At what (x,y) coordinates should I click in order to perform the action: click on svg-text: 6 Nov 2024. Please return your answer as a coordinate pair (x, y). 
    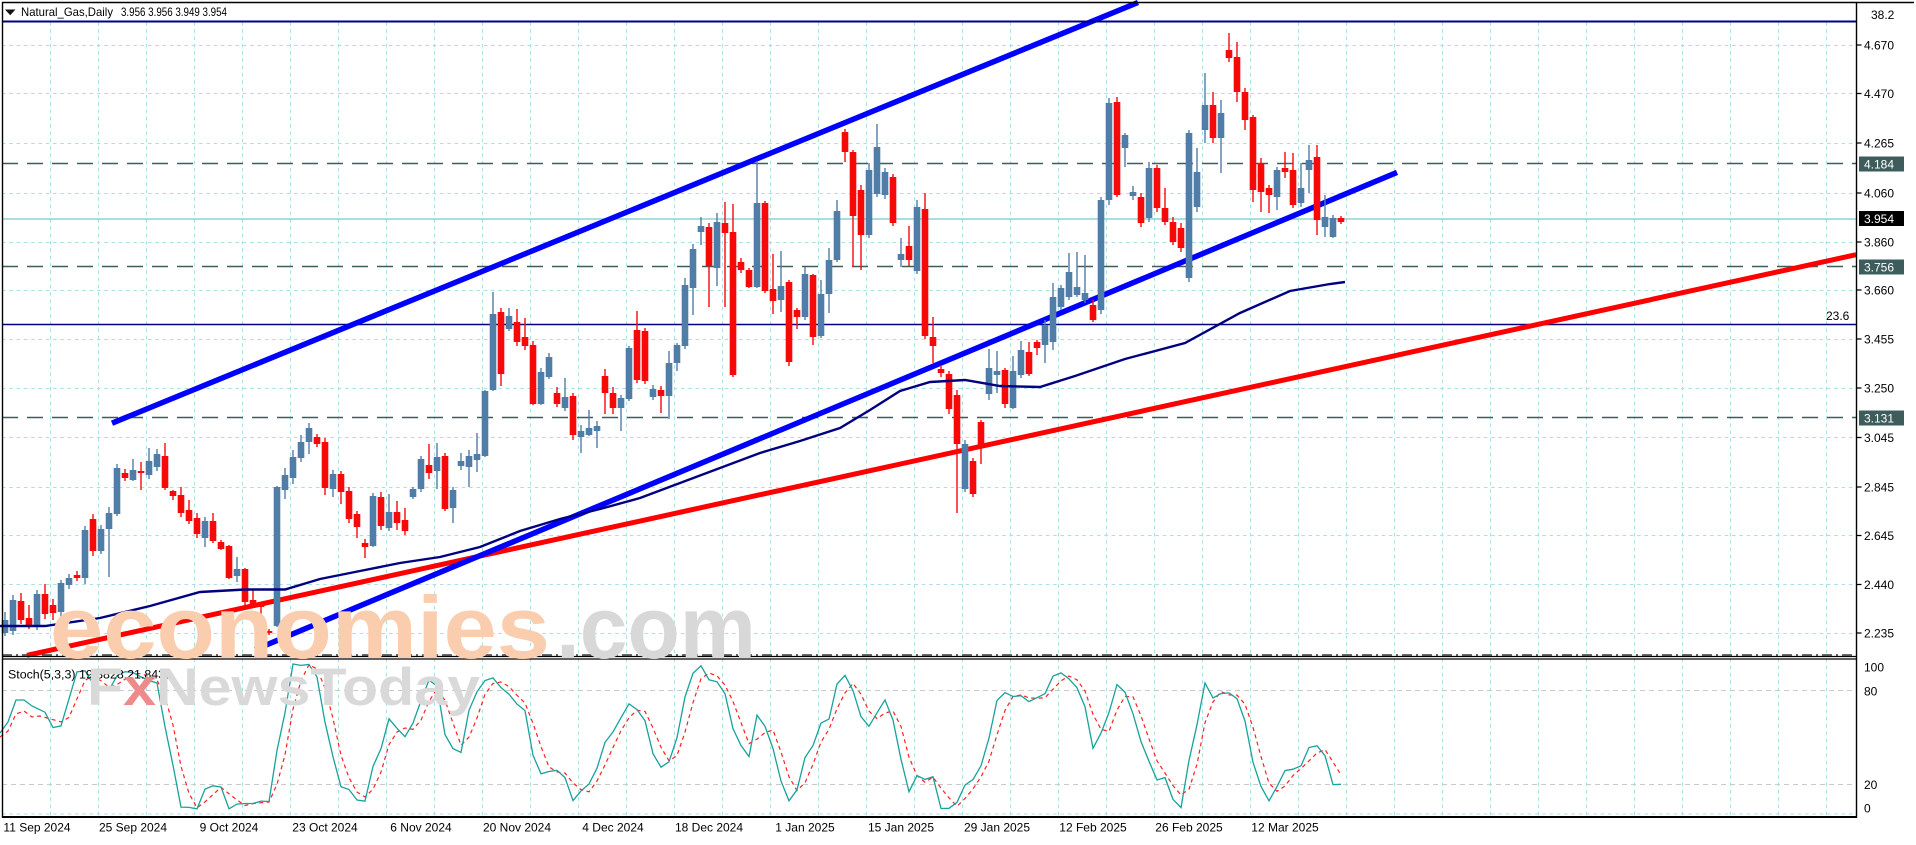
    Looking at the image, I should click on (421, 828).